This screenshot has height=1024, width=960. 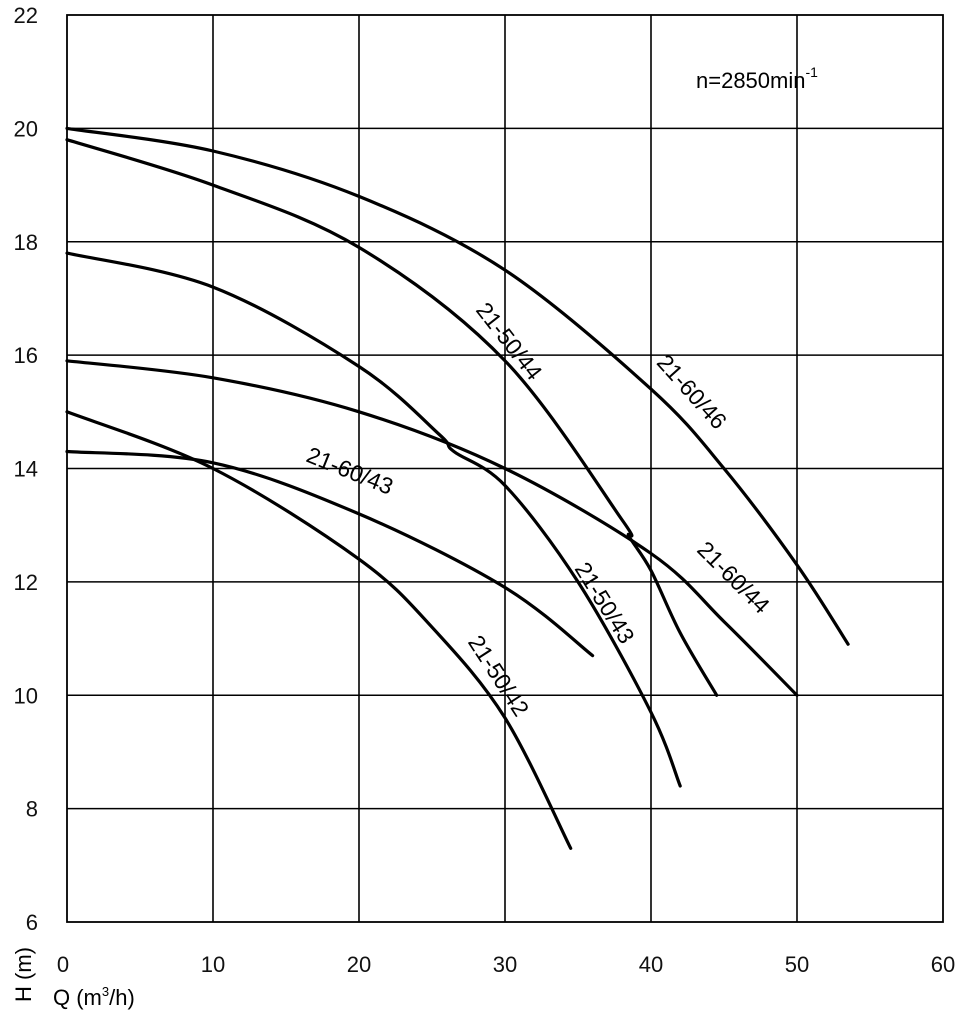 I want to click on x-tick-label: 0, so click(x=63, y=964).